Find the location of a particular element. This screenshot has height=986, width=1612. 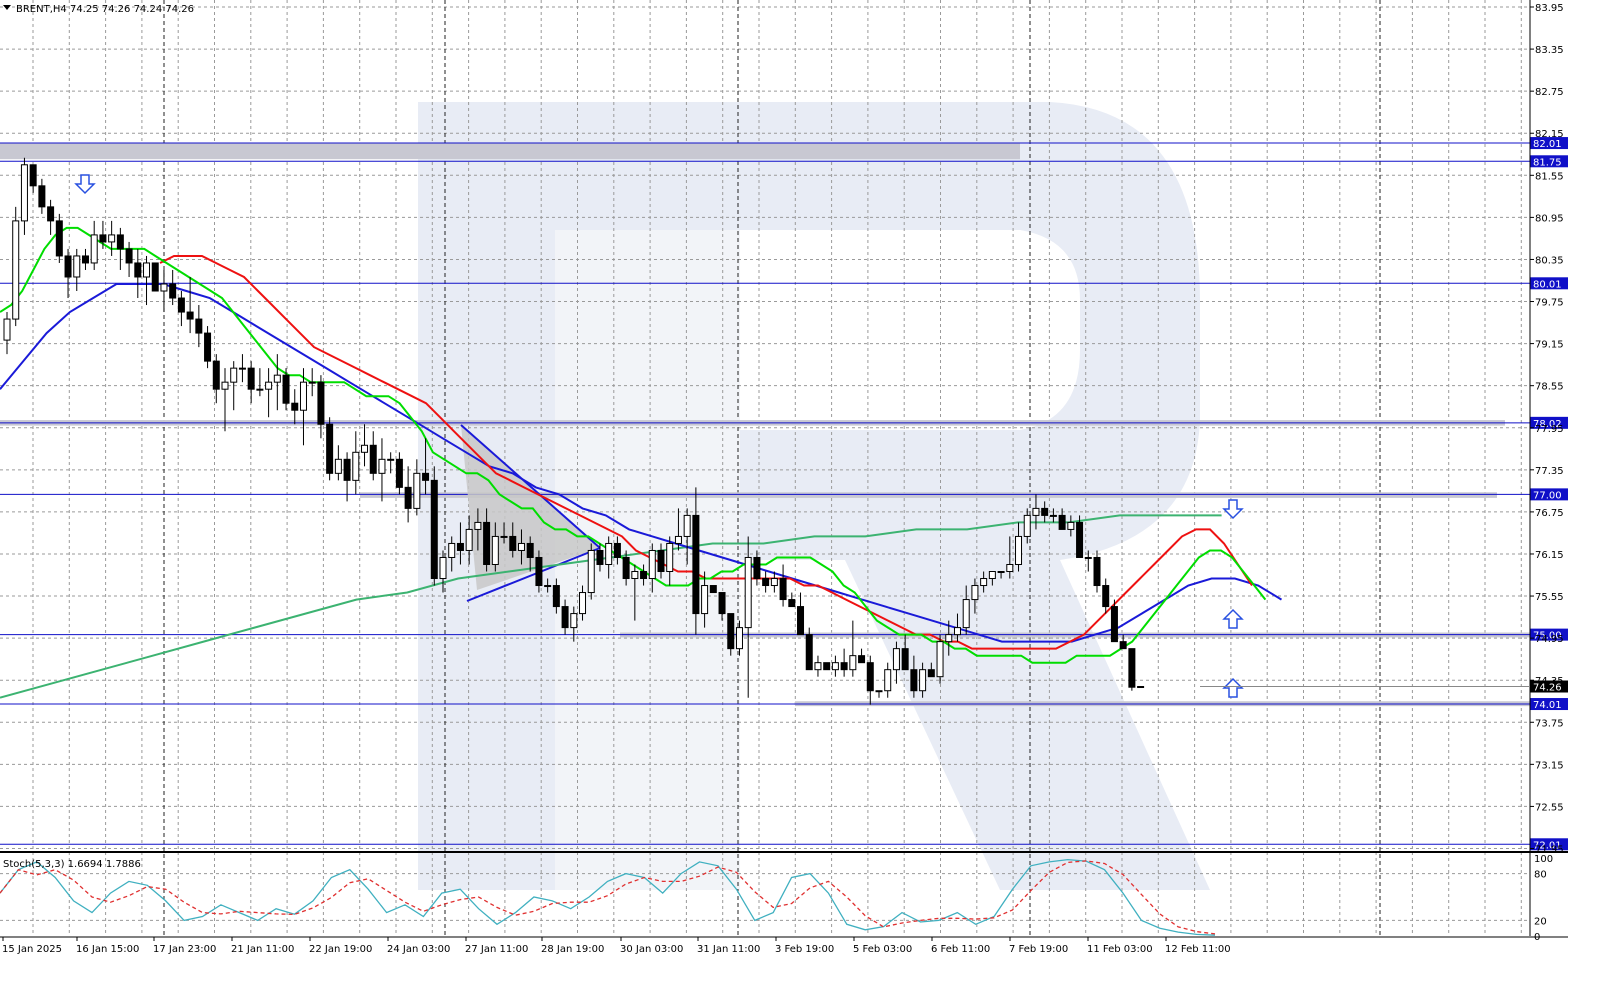

price-tick-label: 82.15 is located at coordinates (1549, 134).